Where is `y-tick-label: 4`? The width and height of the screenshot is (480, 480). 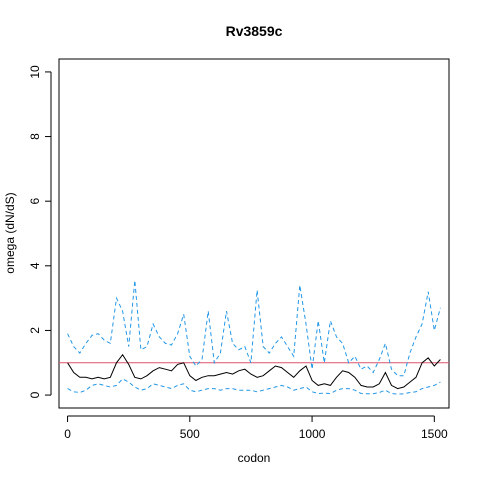
y-tick-label: 4 is located at coordinates (35, 265).